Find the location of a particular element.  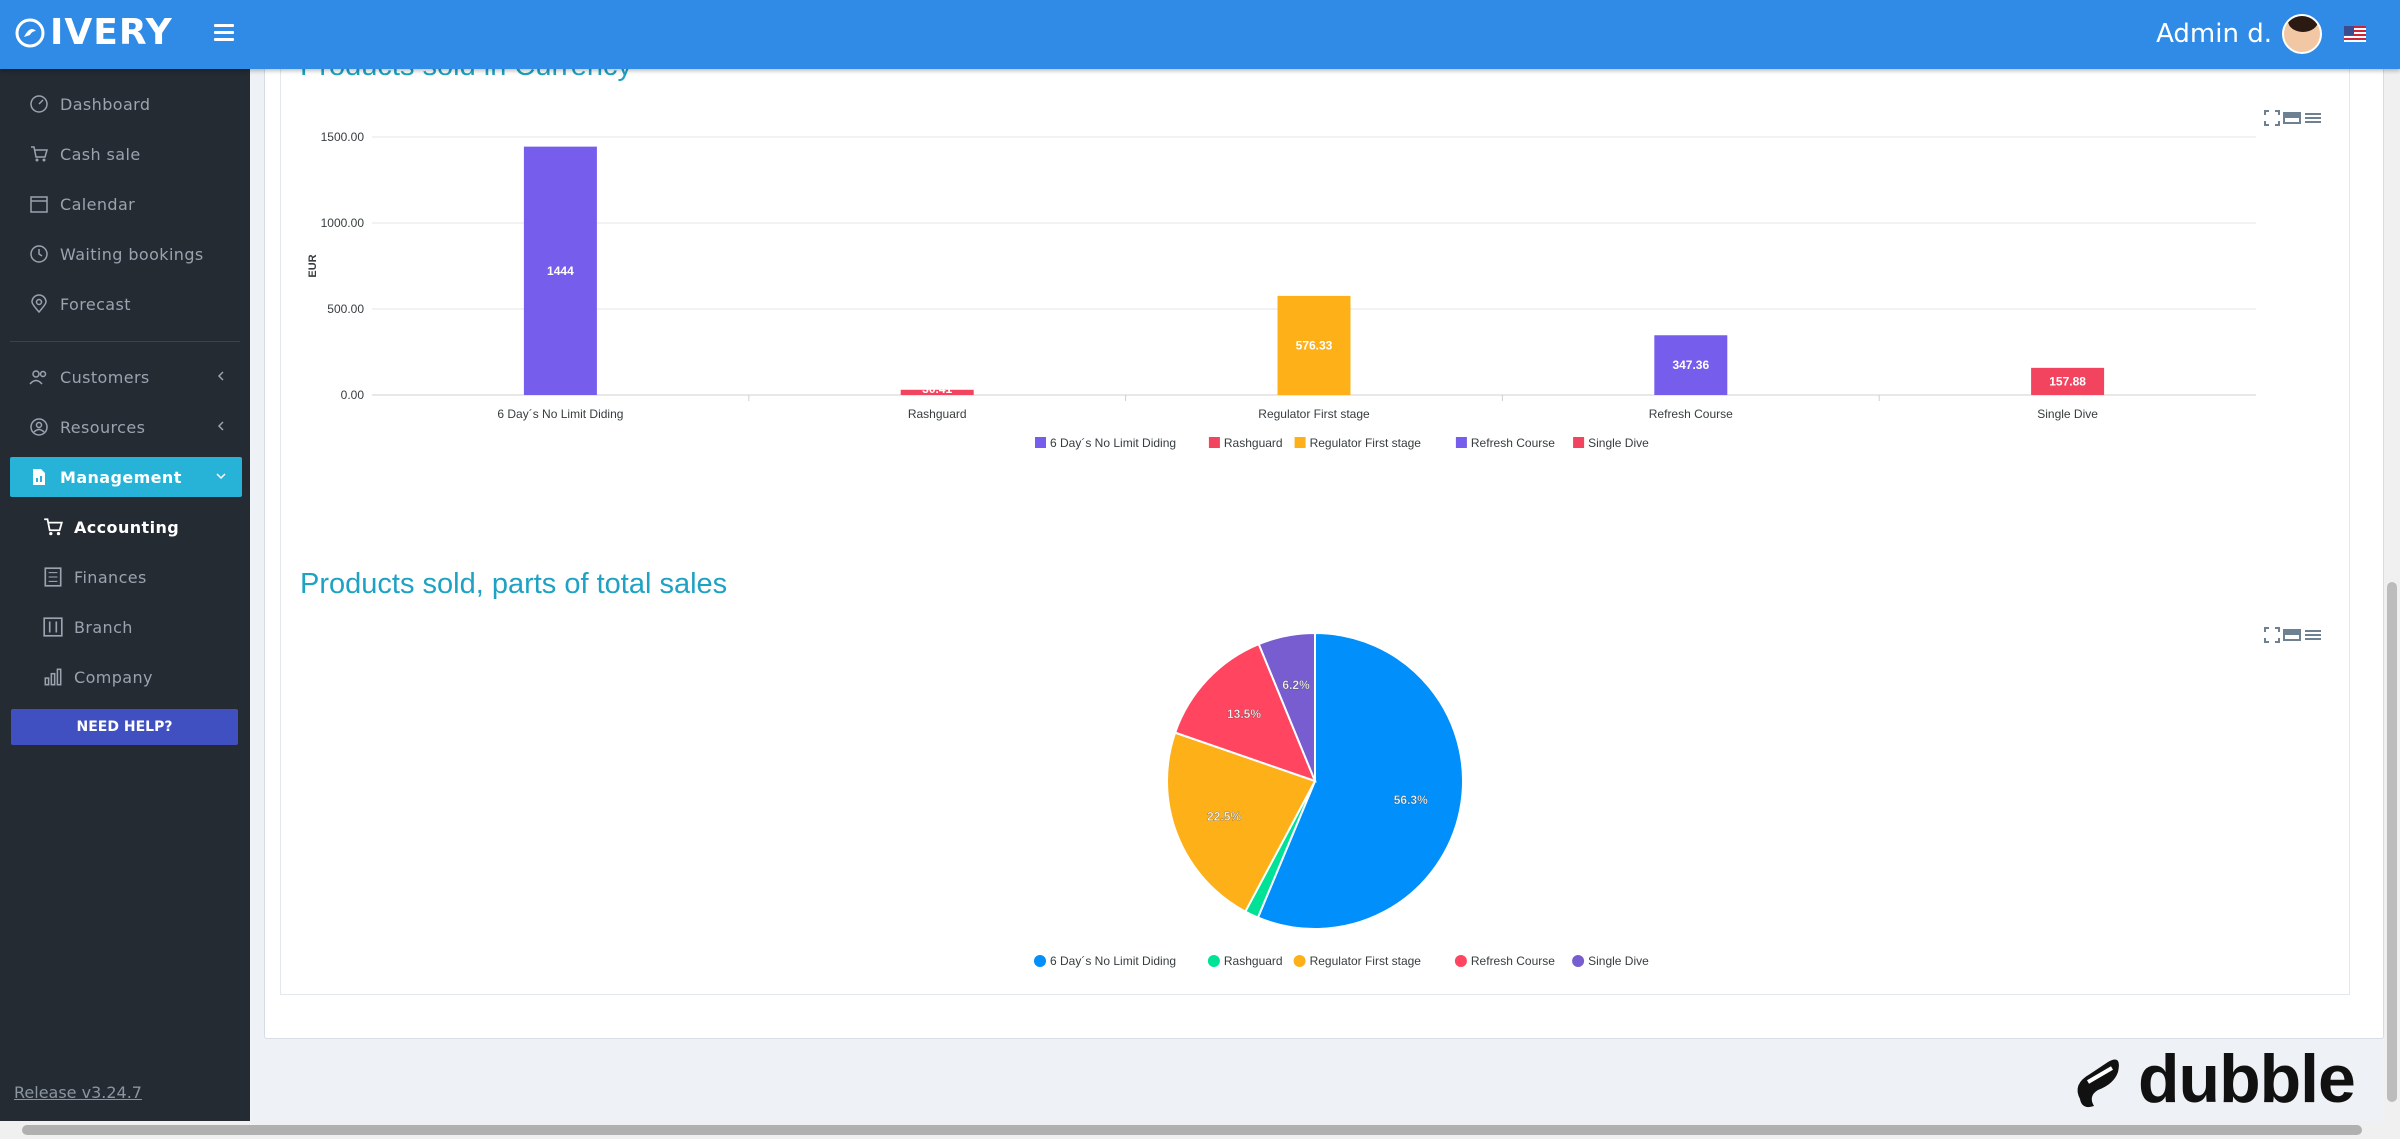

book-icon is located at coordinates (53, 577).